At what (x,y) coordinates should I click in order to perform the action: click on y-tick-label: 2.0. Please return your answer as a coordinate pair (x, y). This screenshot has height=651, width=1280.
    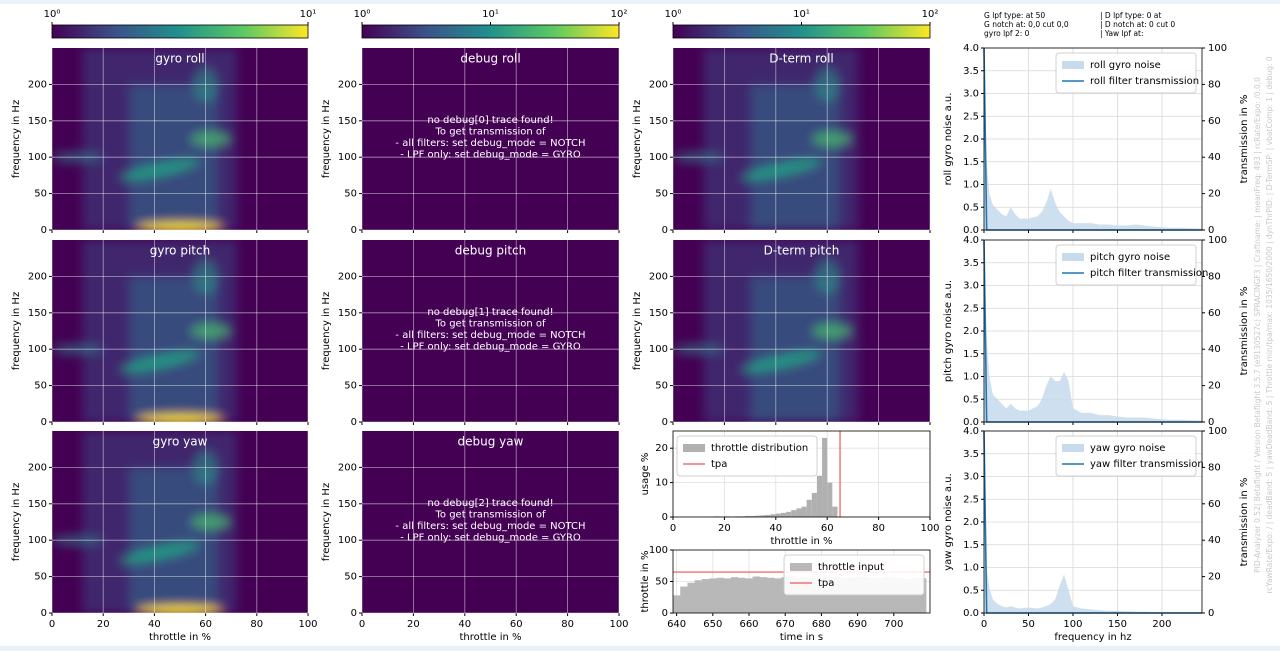
    Looking at the image, I should click on (971, 331).